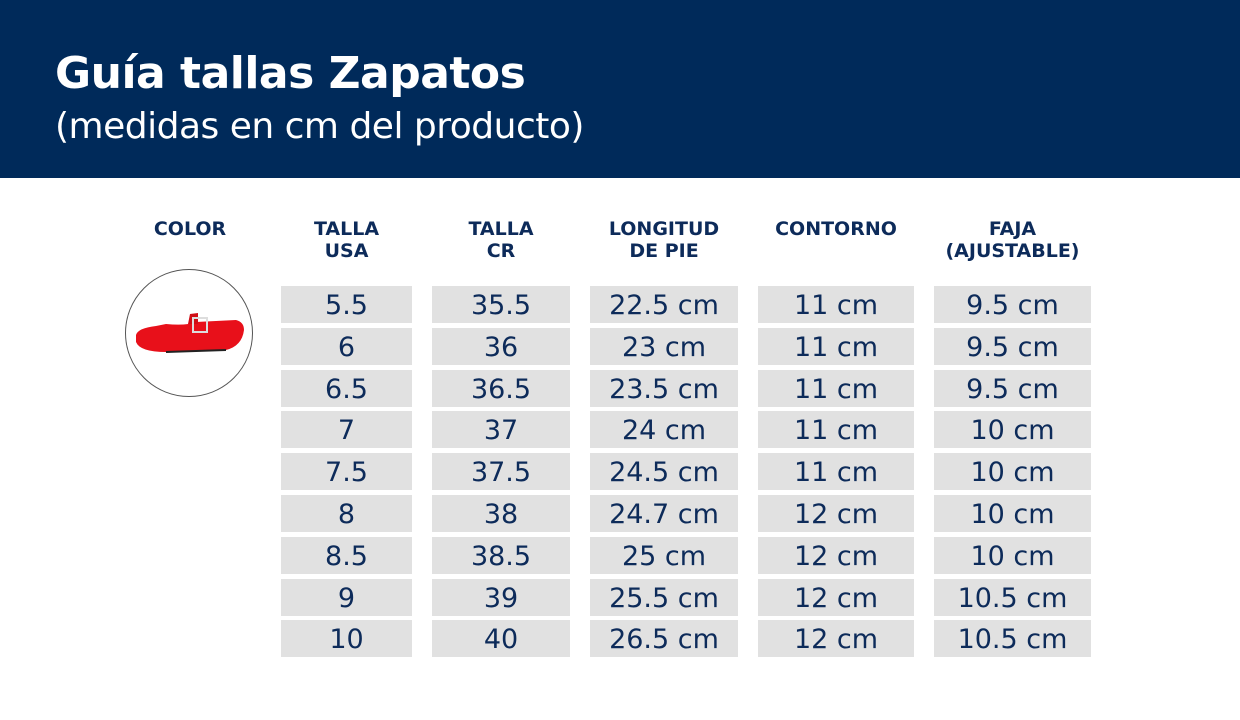 This screenshot has width=1240, height=720. What do you see at coordinates (346, 251) in the screenshot?
I see `column-header-text: USA` at bounding box center [346, 251].